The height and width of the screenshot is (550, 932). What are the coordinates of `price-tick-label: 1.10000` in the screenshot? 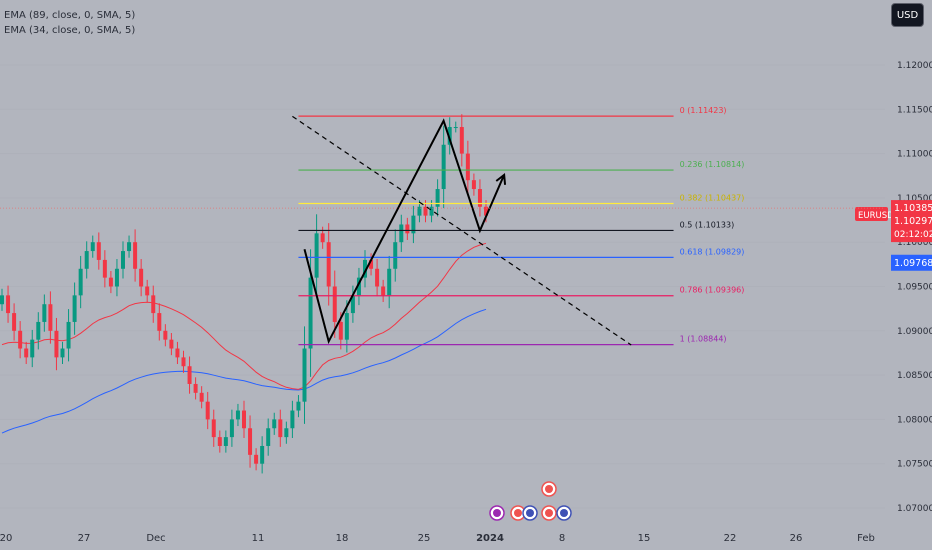 It's located at (914, 243).